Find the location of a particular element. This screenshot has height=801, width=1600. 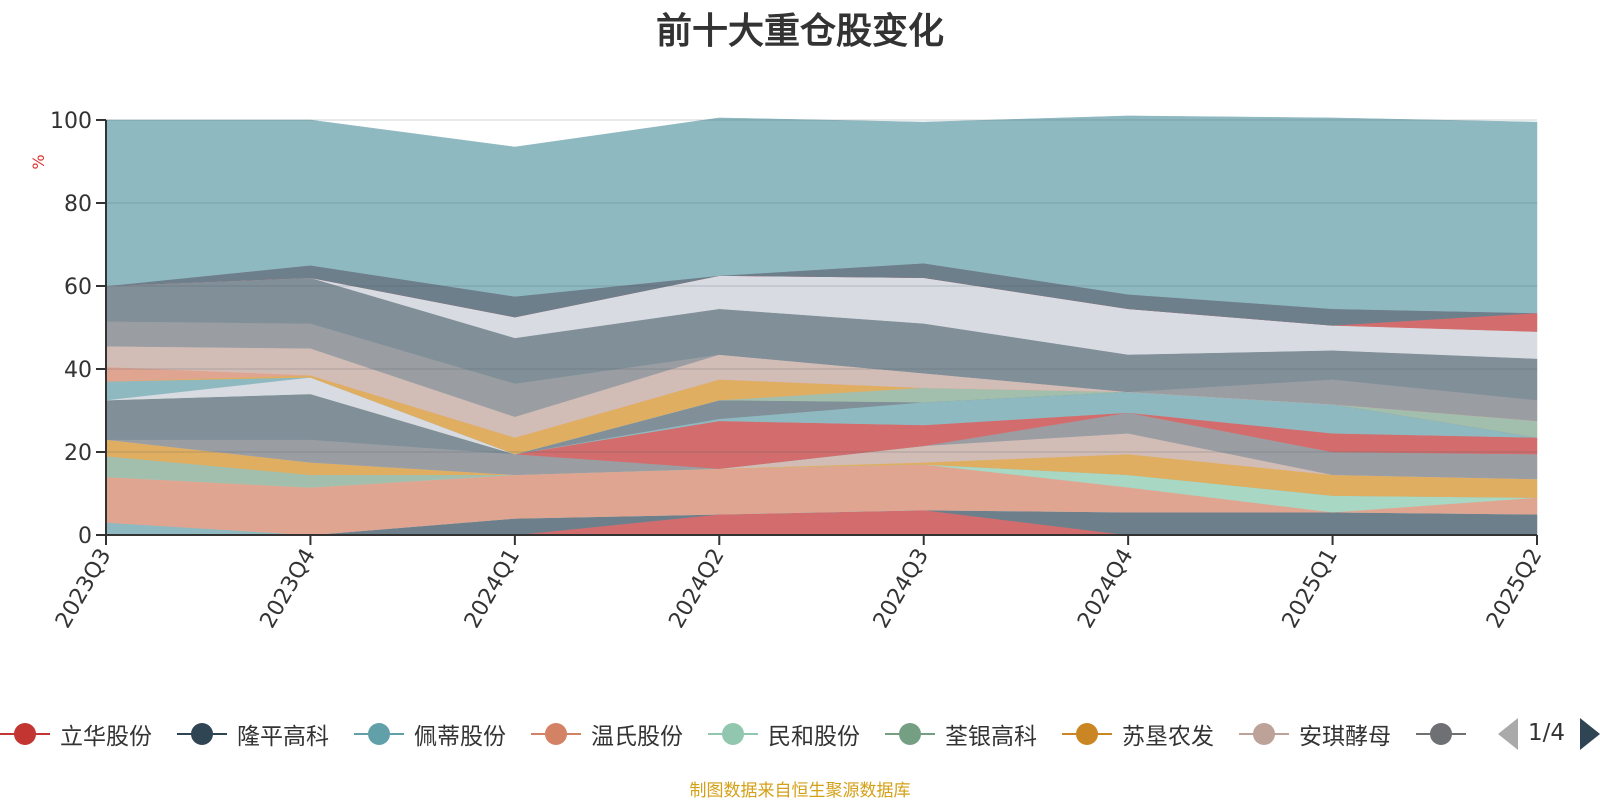

x-tick-label: 2024Q4 is located at coordinates (1105, 589).